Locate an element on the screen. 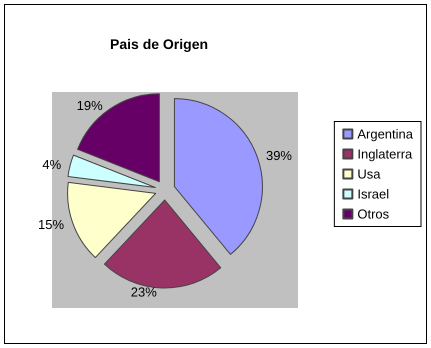 This screenshot has height=348, width=431. legend-label: Argentina is located at coordinates (385, 134).